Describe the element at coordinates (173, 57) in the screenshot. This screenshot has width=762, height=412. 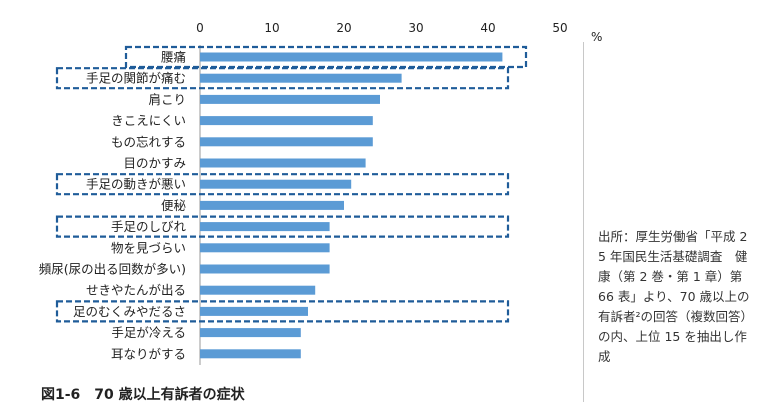
I see `category-label: 腰痛` at that location.